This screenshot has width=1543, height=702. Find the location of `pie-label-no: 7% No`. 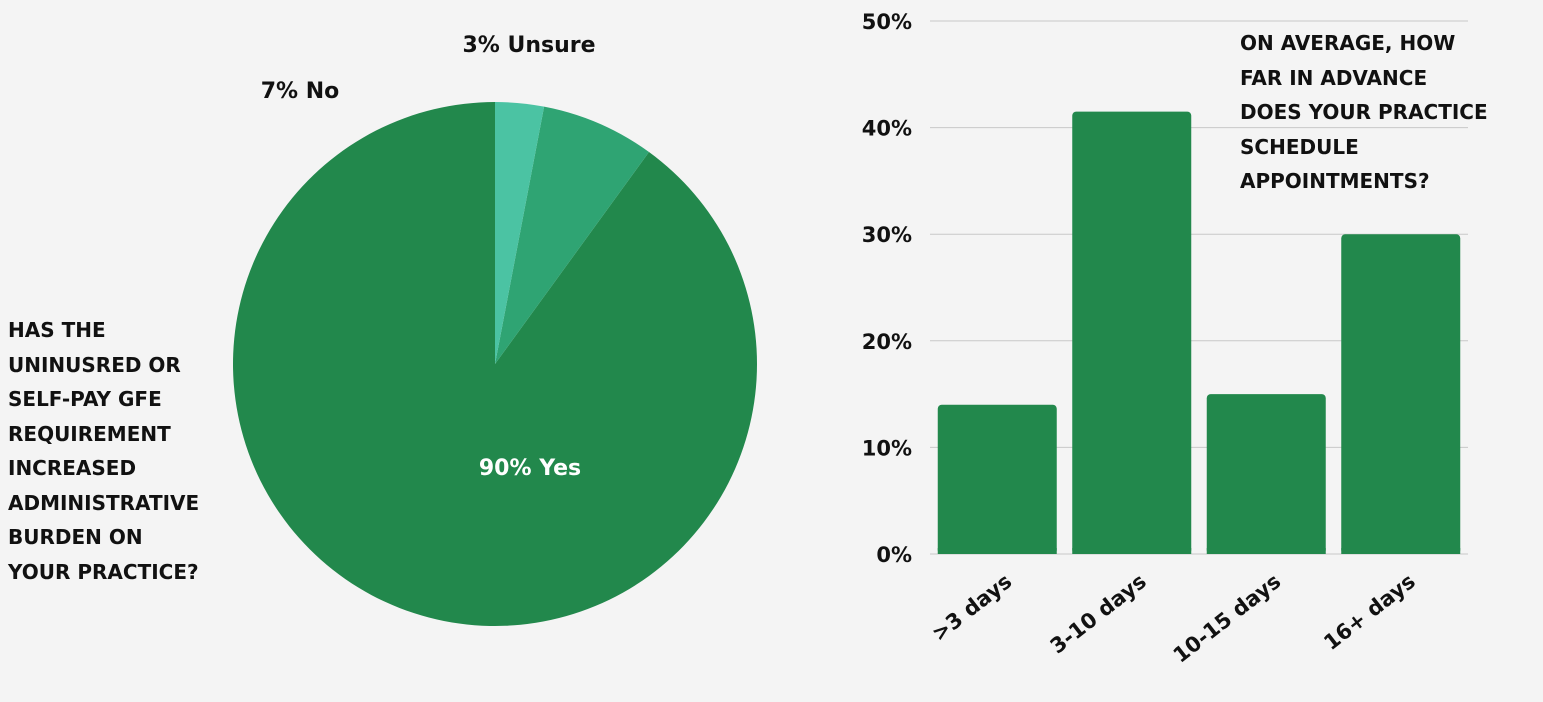

pie-label-no: 7% No is located at coordinates (300, 91).